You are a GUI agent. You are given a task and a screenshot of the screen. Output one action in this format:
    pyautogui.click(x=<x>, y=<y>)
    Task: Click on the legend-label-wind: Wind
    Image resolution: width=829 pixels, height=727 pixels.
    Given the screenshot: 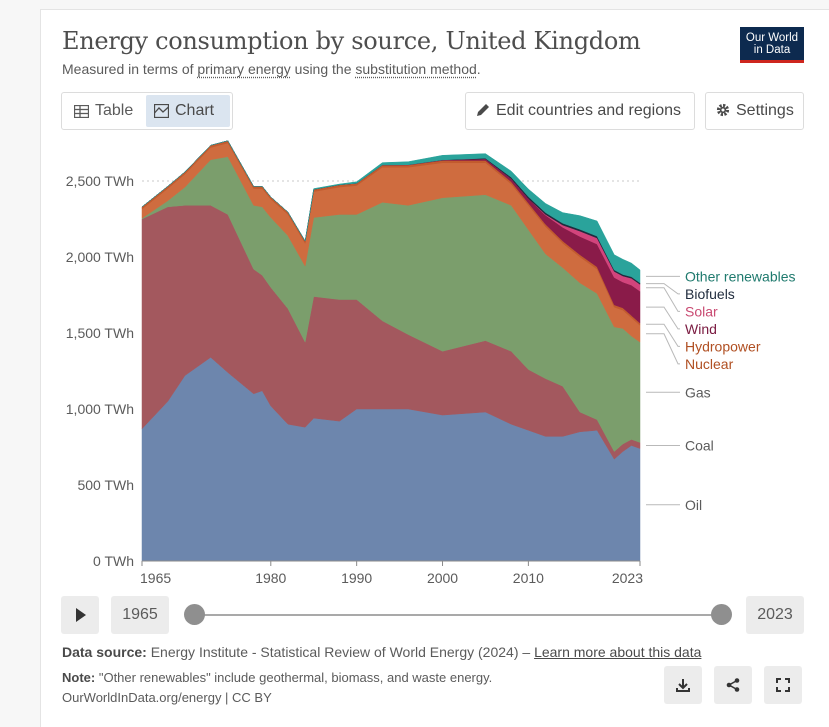 What is the action you would take?
    pyautogui.click(x=701, y=329)
    